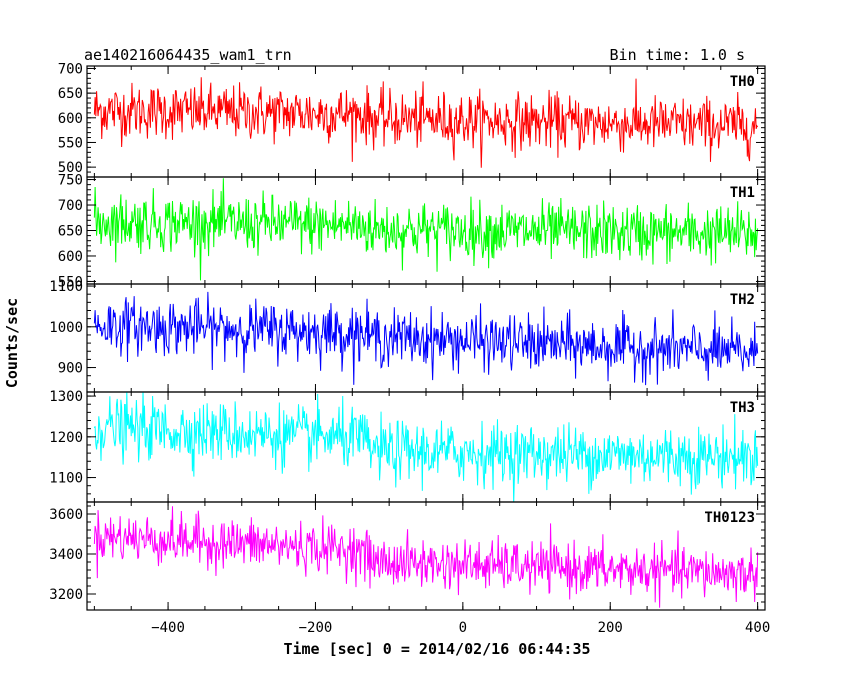 The height and width of the screenshot is (680, 850). What do you see at coordinates (12, 343) in the screenshot?
I see `y-axis-label: Counts/sec` at bounding box center [12, 343].